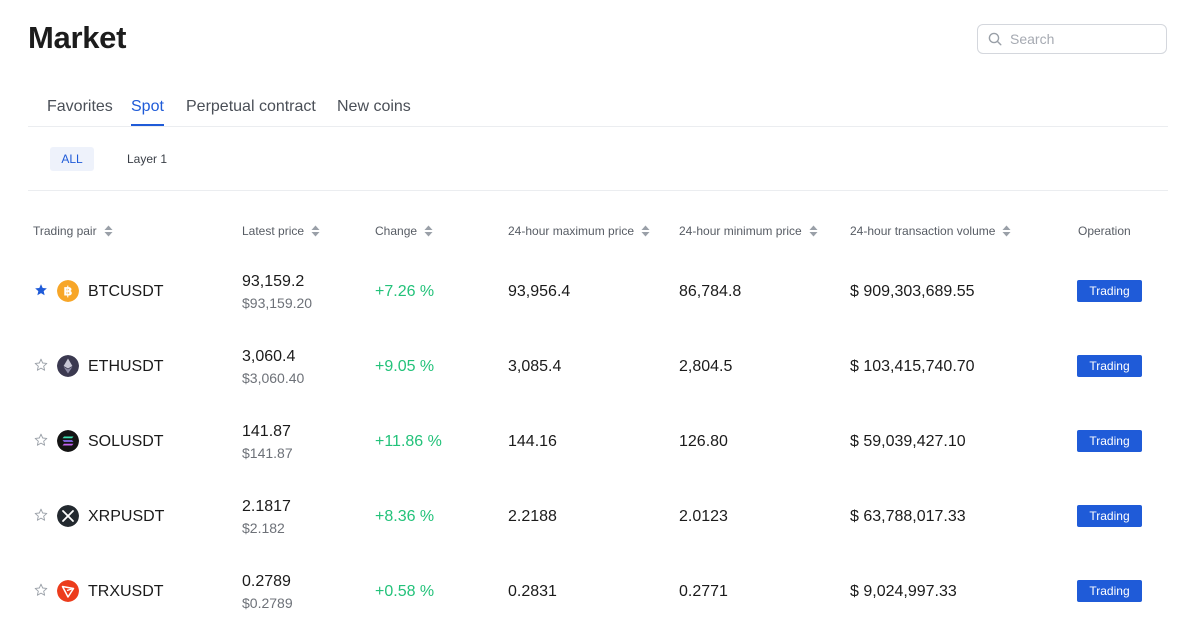  Describe the element at coordinates (740, 231) in the screenshot. I see `column-header-label: 24-hour minimum price` at that location.